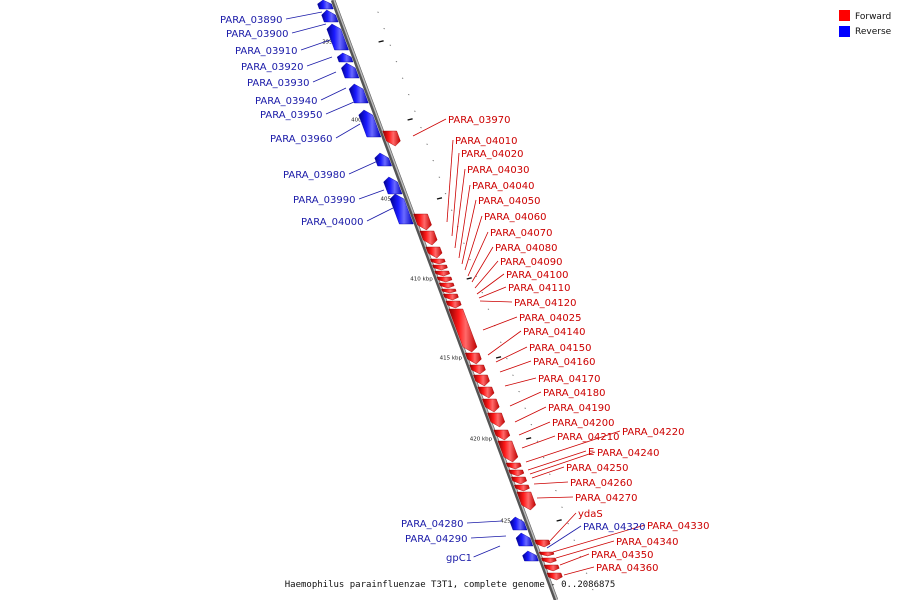  What do you see at coordinates (509, 201) in the screenshot?
I see `gene-label-para-04050: PARA_04050` at bounding box center [509, 201].